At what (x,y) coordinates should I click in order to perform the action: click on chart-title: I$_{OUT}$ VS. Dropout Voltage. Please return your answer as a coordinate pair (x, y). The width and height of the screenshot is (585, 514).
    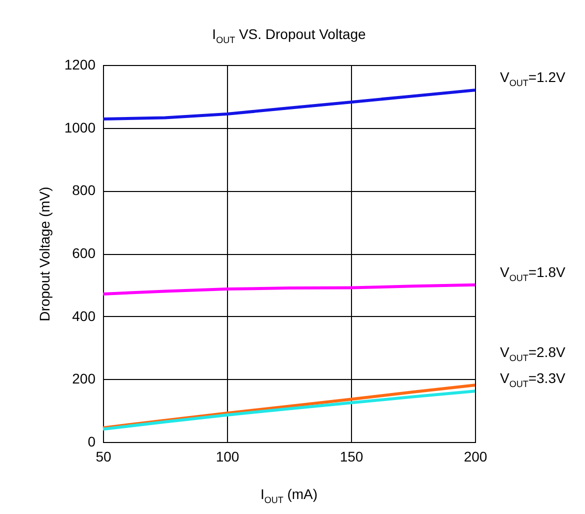
    Looking at the image, I should click on (289, 35).